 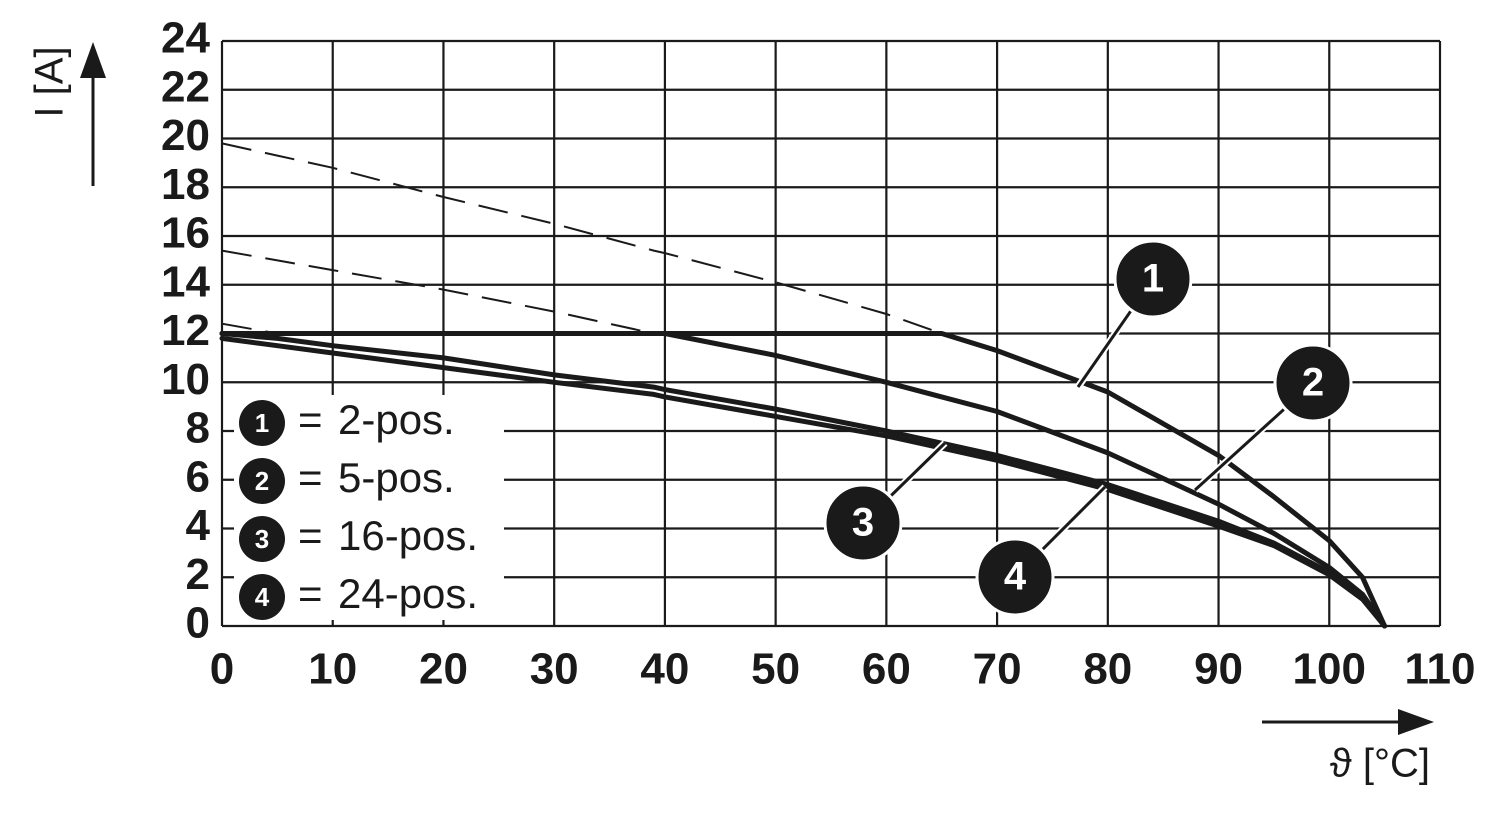 What do you see at coordinates (50, 81) in the screenshot?
I see `y-axis-label: I [A]` at bounding box center [50, 81].